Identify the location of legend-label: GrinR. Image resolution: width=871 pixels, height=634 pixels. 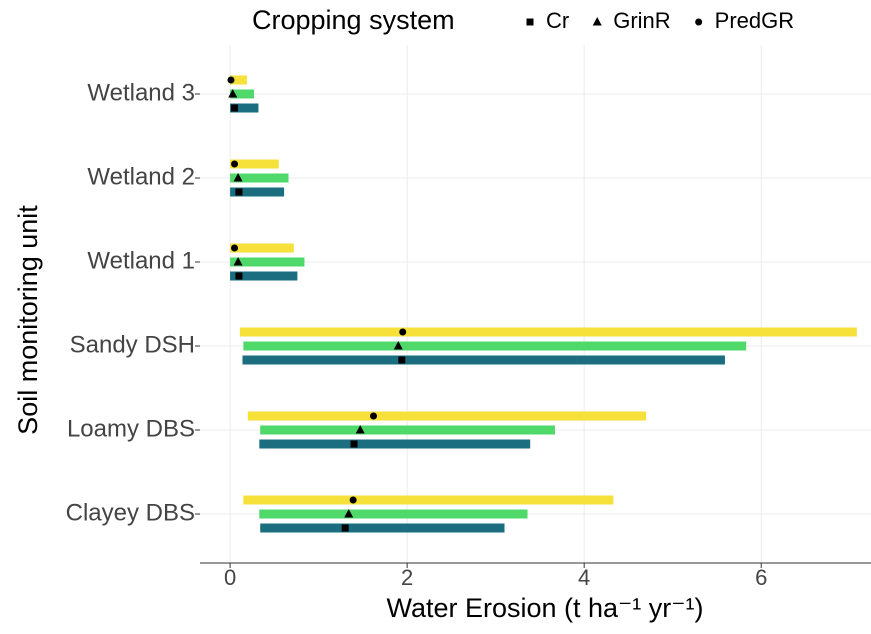
(641, 20).